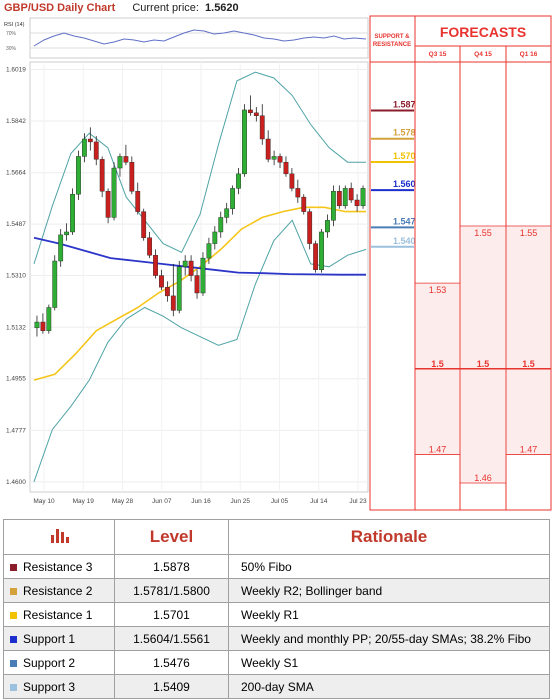 Image resolution: width=553 pixels, height=699 pixels. What do you see at coordinates (171, 662) in the screenshot?
I see `row-level: 1.5476` at bounding box center [171, 662].